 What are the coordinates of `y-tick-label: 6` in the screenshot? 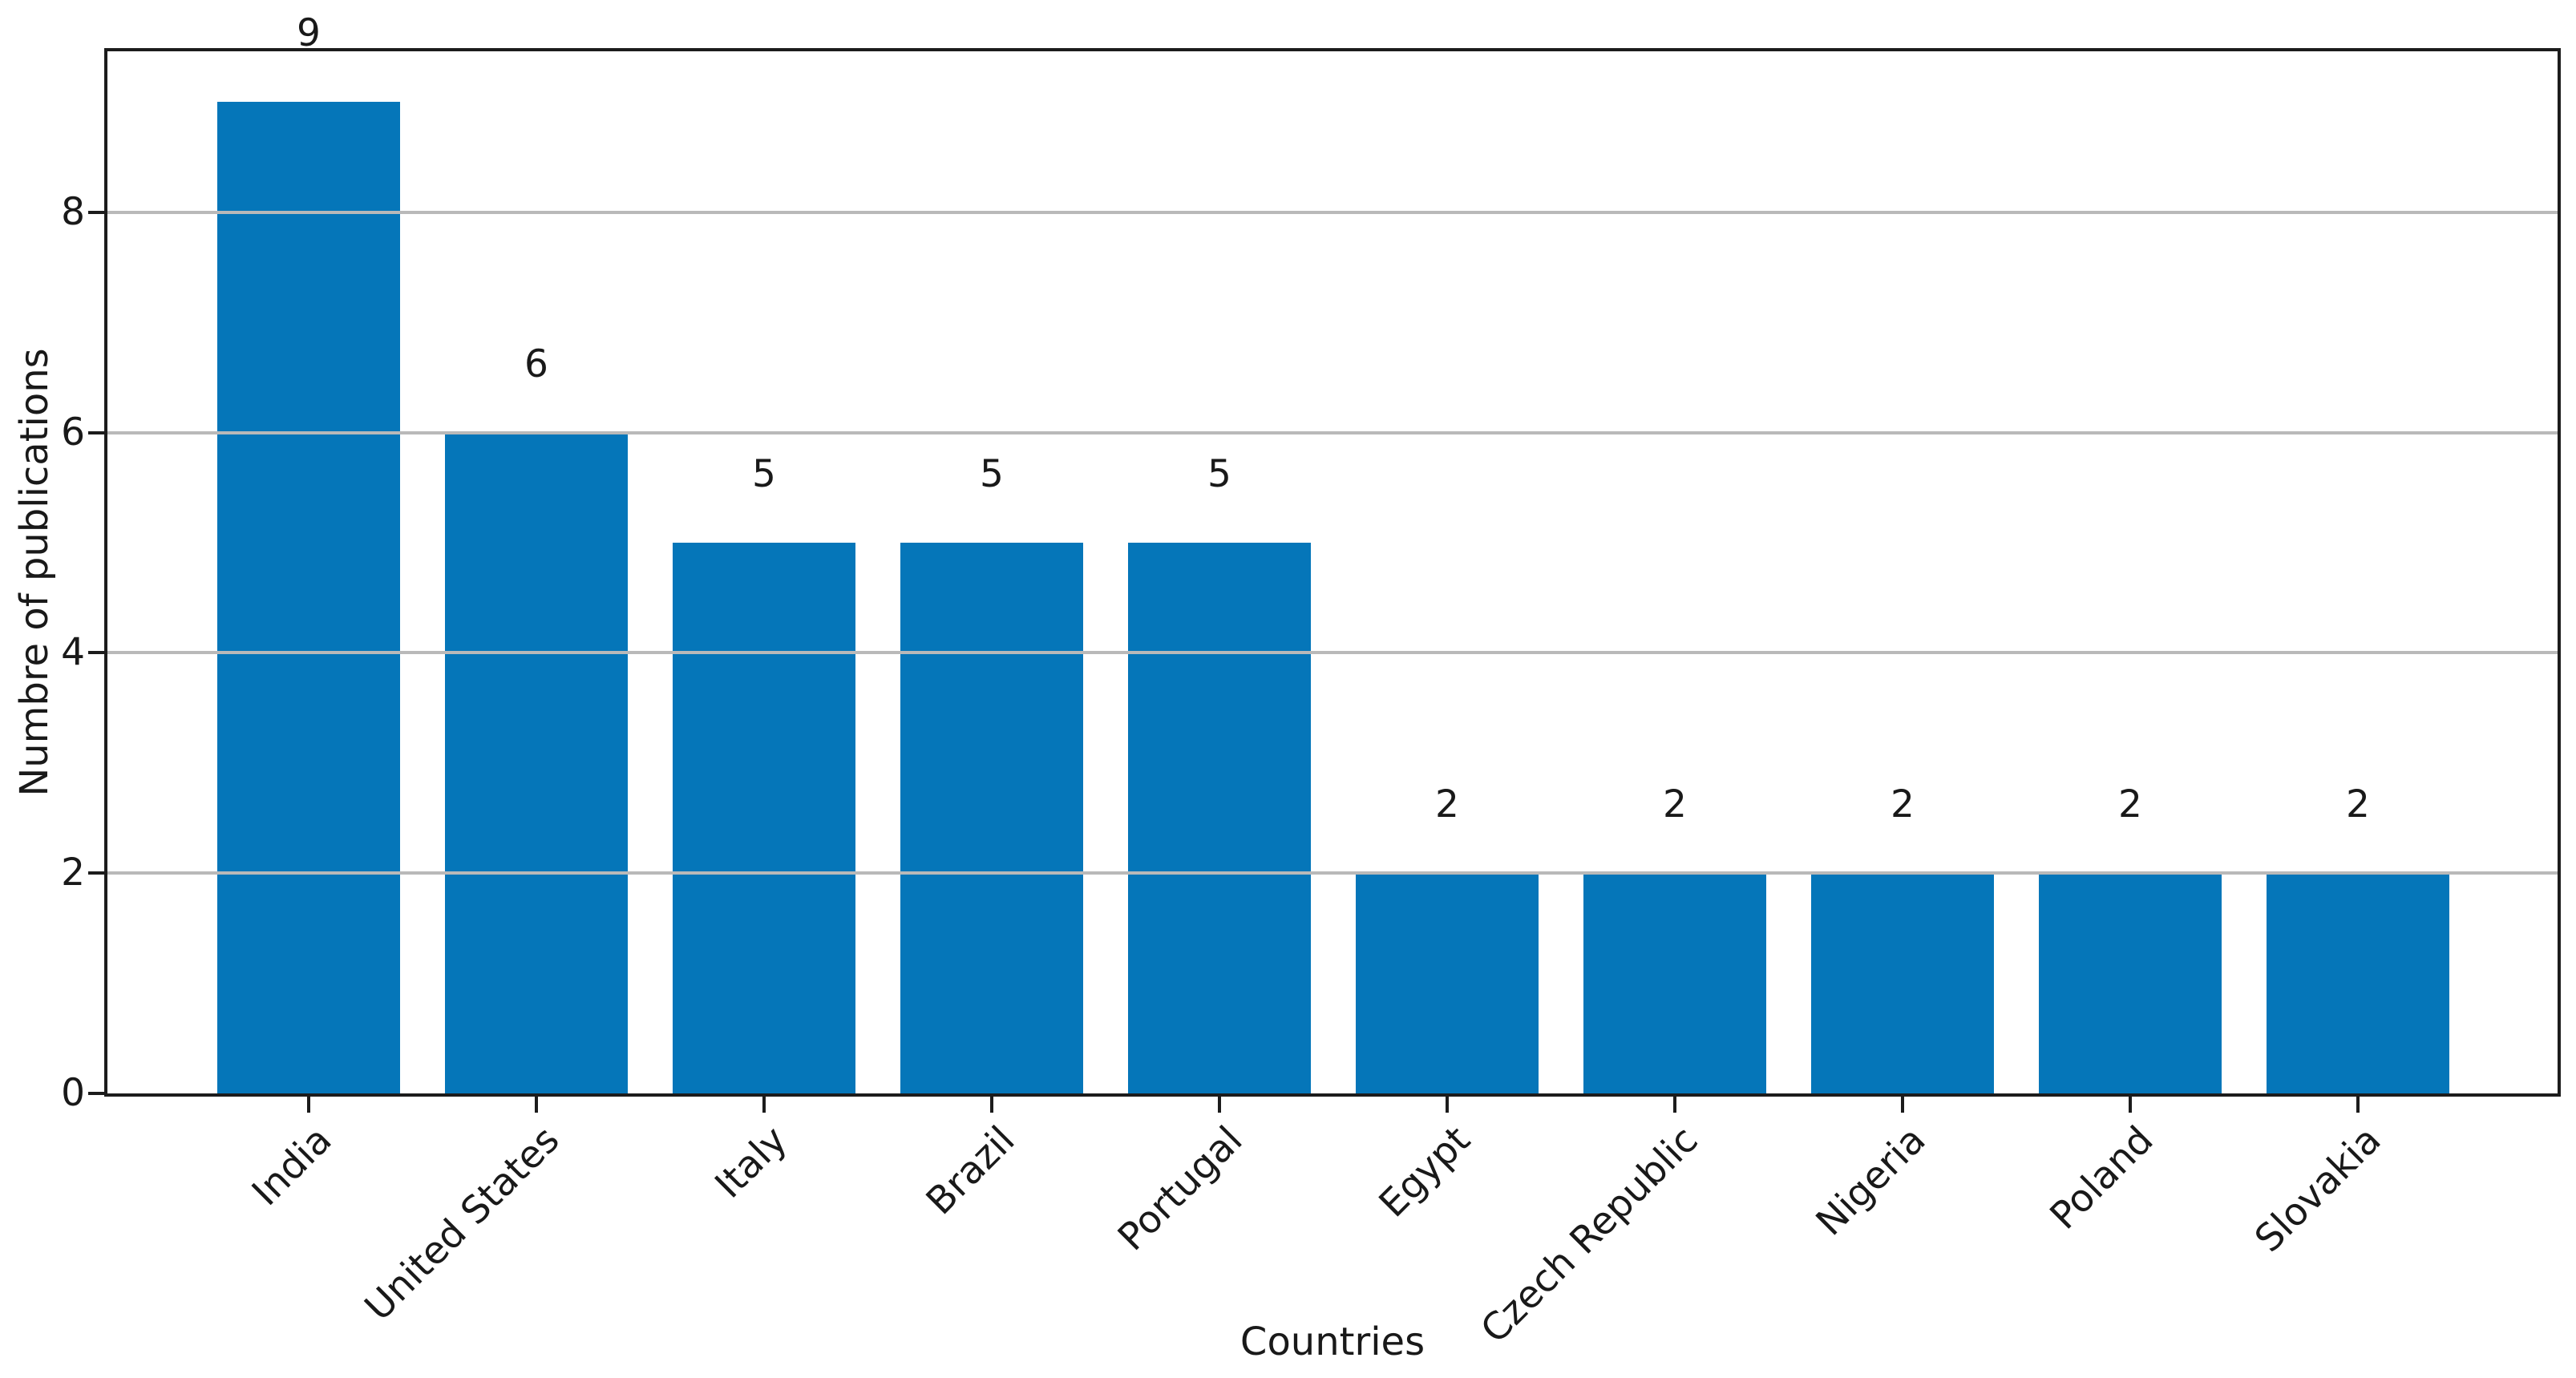 It's located at (73, 432).